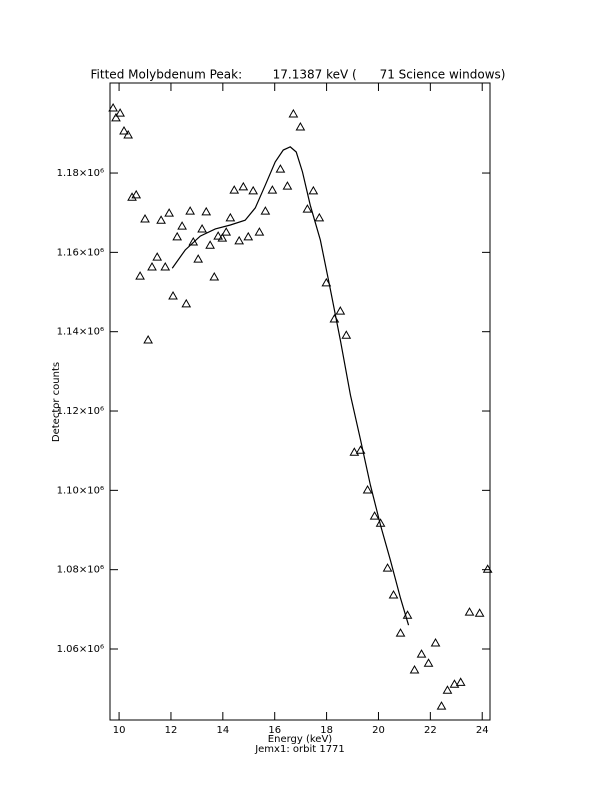 Image resolution: width=612 pixels, height=796 pixels. I want to click on x-tick-label: 16, so click(274, 730).